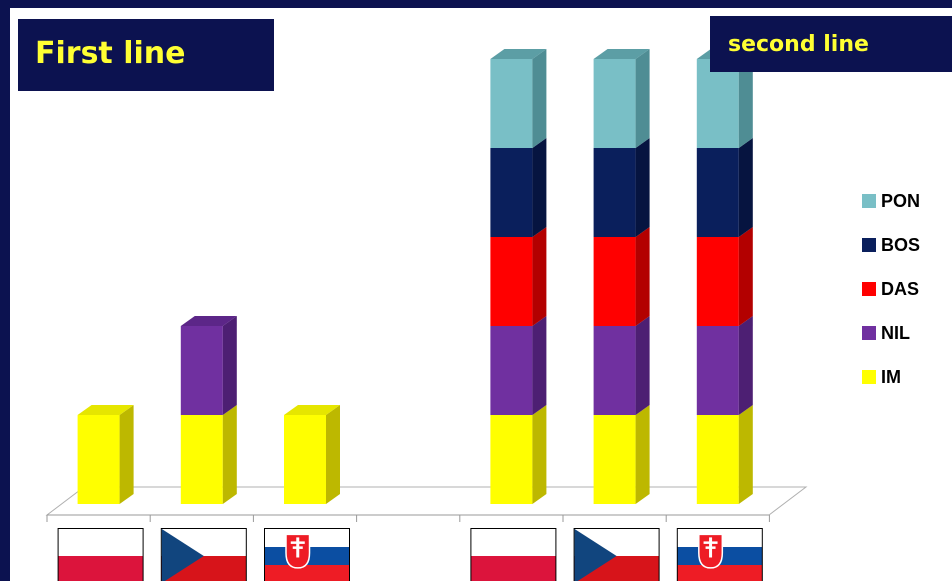 Image resolution: width=952 pixels, height=581 pixels. I want to click on x-axis-ticks, so click(408, 518).